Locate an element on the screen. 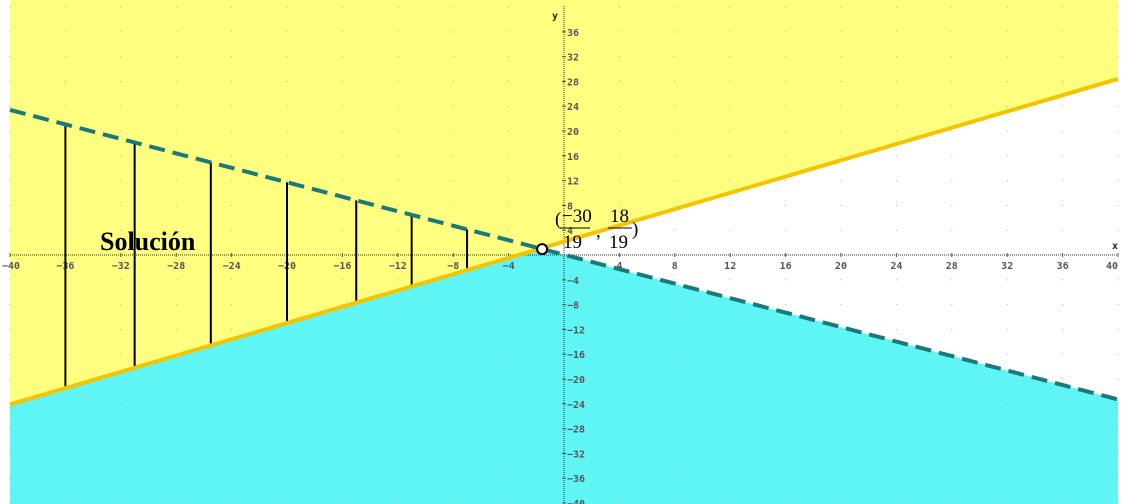 This screenshot has width=1128, height=504. x-tick-label: −24 is located at coordinates (232, 266).